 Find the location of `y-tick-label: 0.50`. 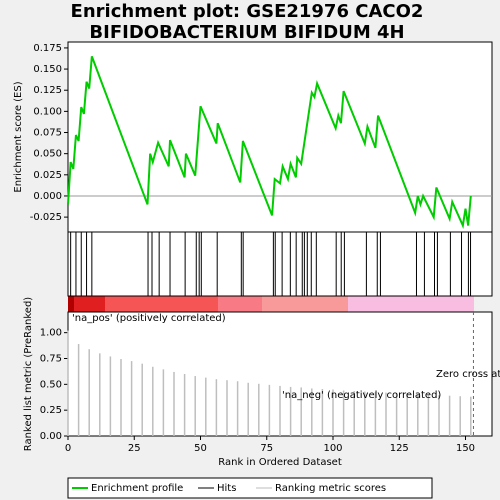

y-tick-label: 0.50 is located at coordinates (51, 384).